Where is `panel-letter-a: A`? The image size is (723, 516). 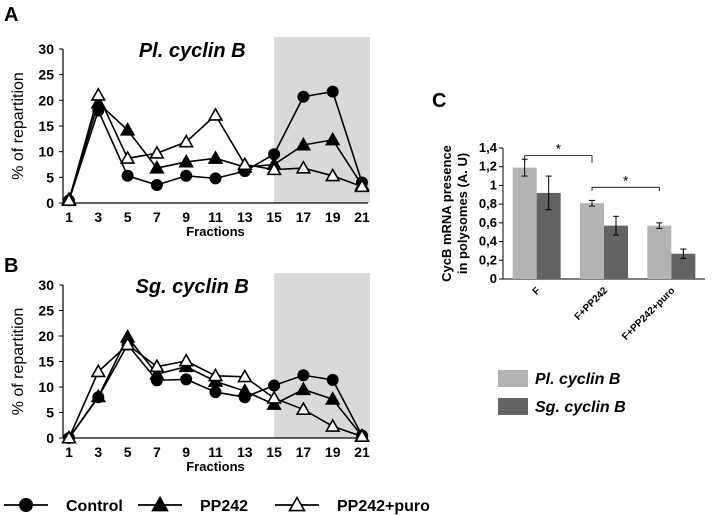 panel-letter-a: A is located at coordinates (11, 15).